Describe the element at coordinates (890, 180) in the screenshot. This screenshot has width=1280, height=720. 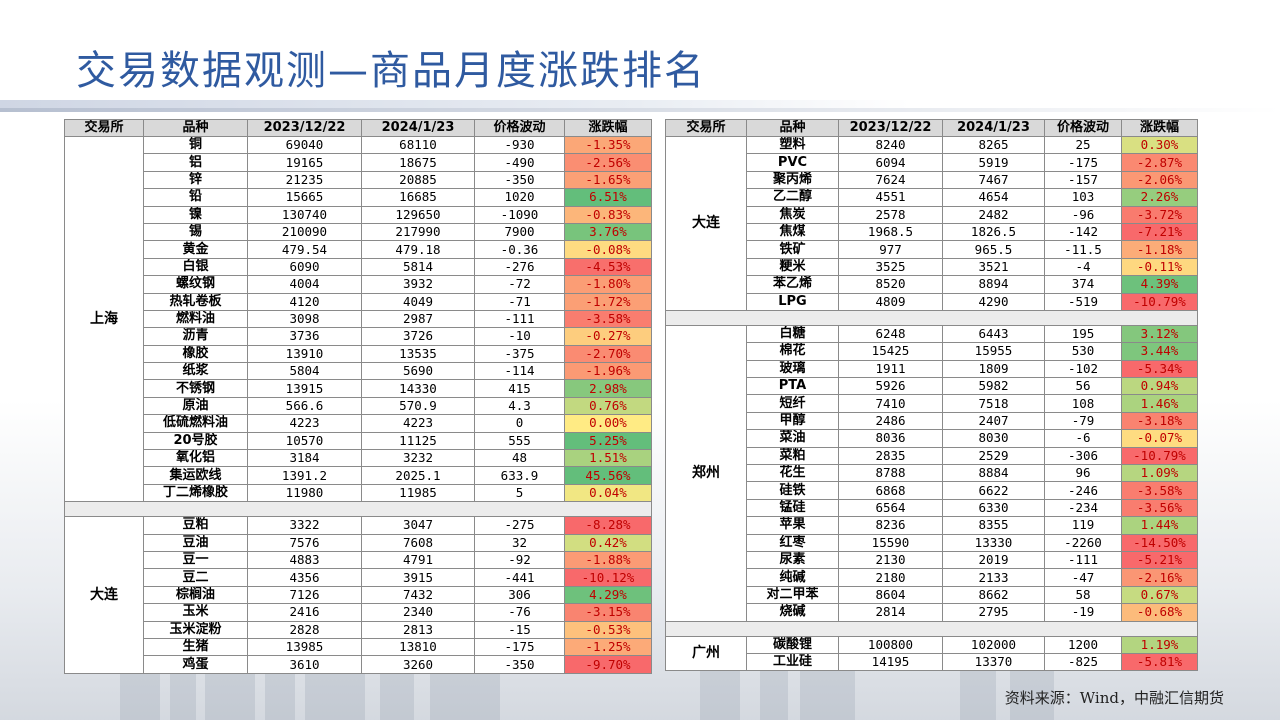
I see `price-start-cell: 7624` at that location.